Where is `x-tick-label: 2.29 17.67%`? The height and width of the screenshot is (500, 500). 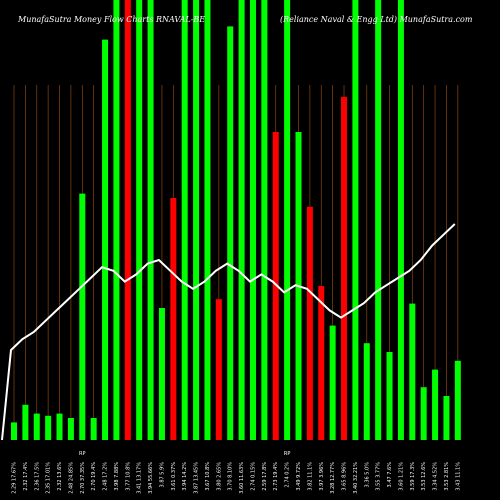
x-tick-label: 2.29 17.67% is located at coordinates (15, 478).